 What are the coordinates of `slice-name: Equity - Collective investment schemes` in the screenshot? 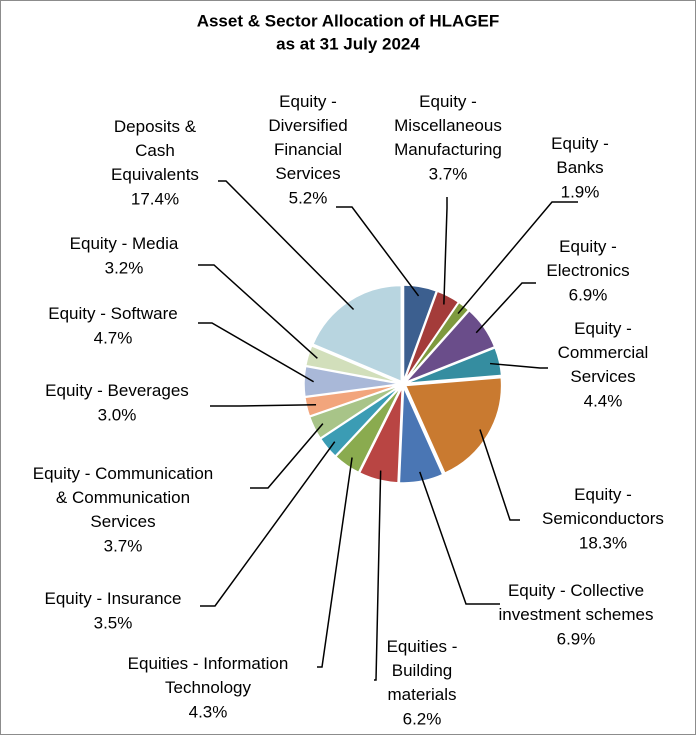 It's located at (576, 602).